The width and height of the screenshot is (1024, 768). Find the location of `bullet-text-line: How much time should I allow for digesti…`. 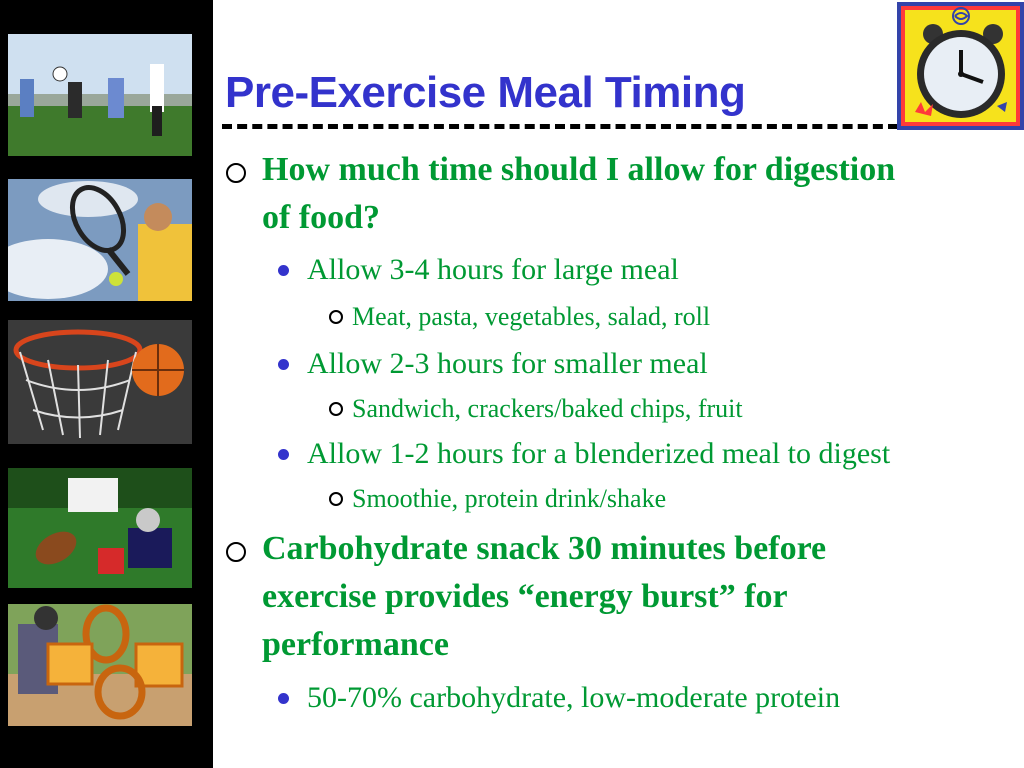

bullet-text-line: How much time should I allow for digesti… is located at coordinates (579, 169).